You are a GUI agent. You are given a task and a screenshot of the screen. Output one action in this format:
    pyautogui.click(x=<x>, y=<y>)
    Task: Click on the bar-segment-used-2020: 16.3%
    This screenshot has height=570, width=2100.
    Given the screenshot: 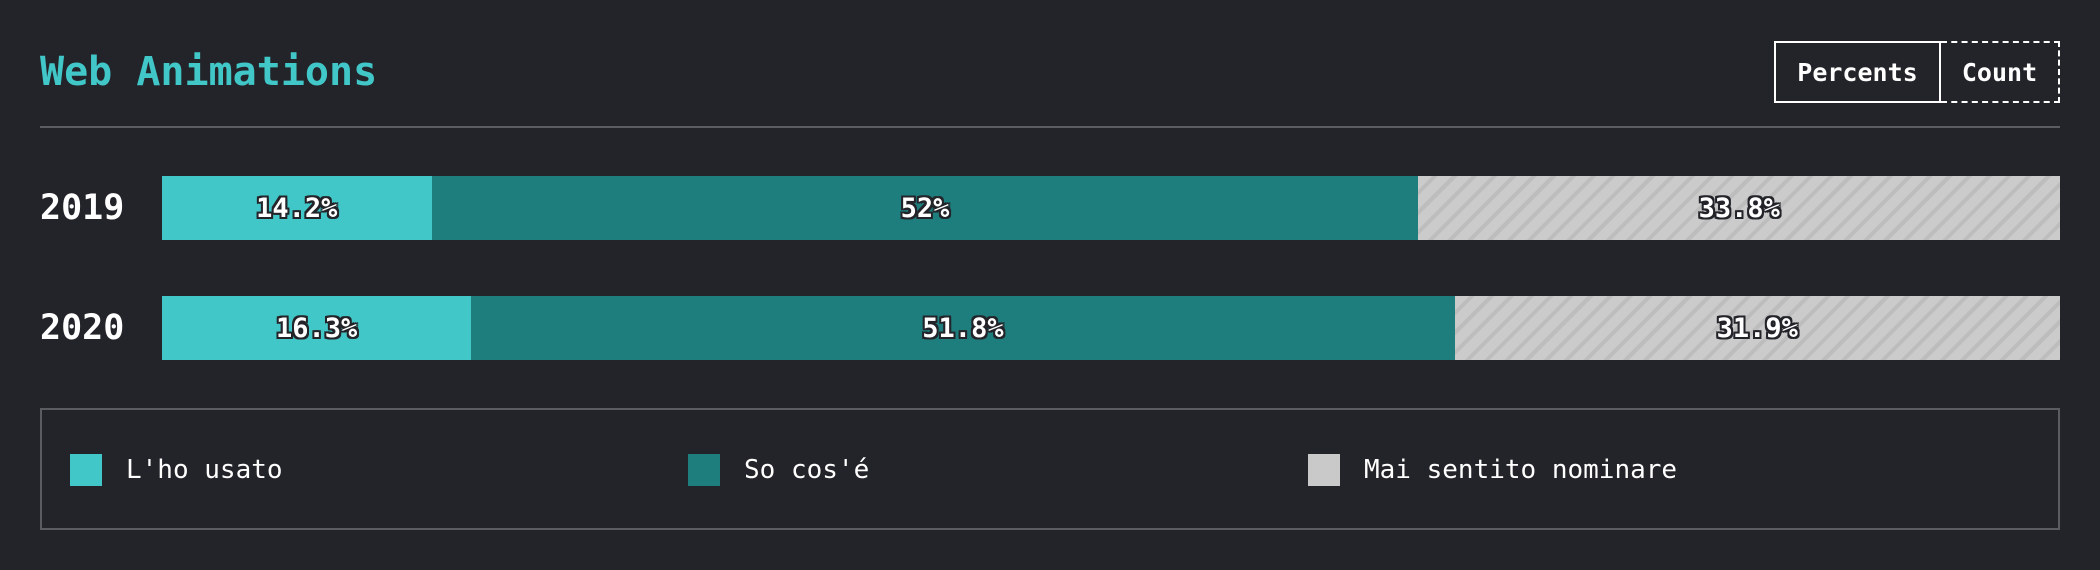 What is the action you would take?
    pyautogui.click(x=317, y=328)
    